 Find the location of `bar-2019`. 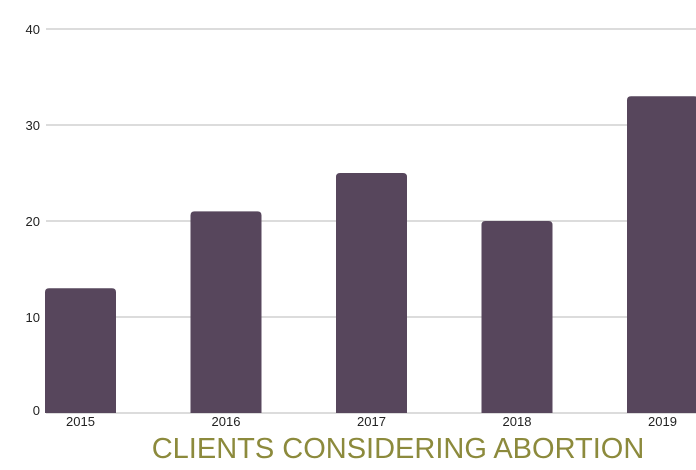

bar-2019 is located at coordinates (661, 254).